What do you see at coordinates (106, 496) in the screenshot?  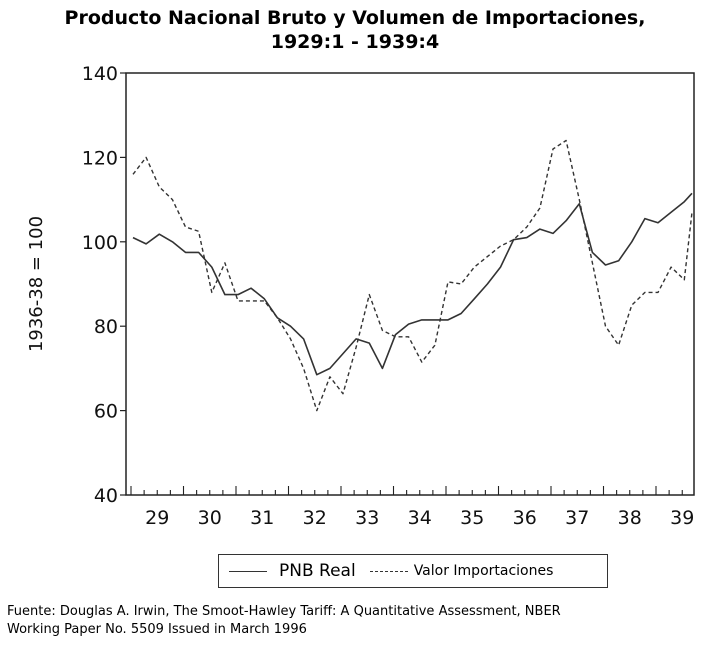 I see `y-tick-label: 40` at bounding box center [106, 496].